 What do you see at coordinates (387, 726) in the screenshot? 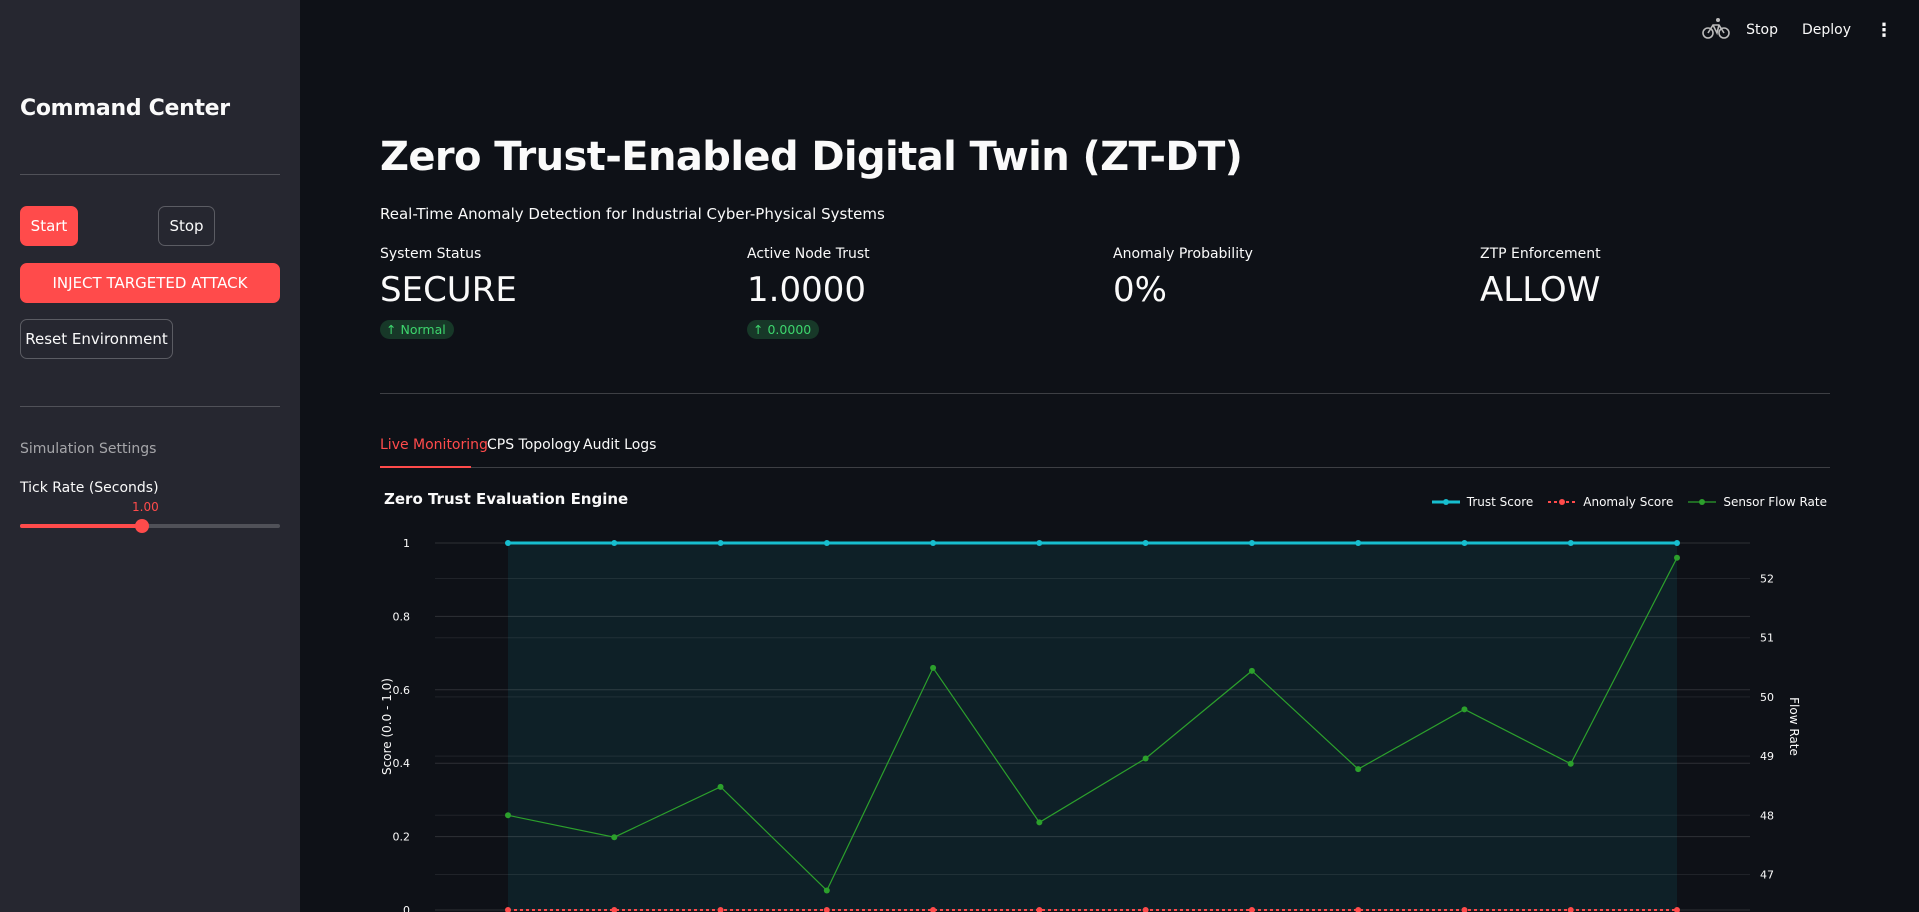
I see `y-axis-title: Score (0.0 - 1.0)` at bounding box center [387, 726].